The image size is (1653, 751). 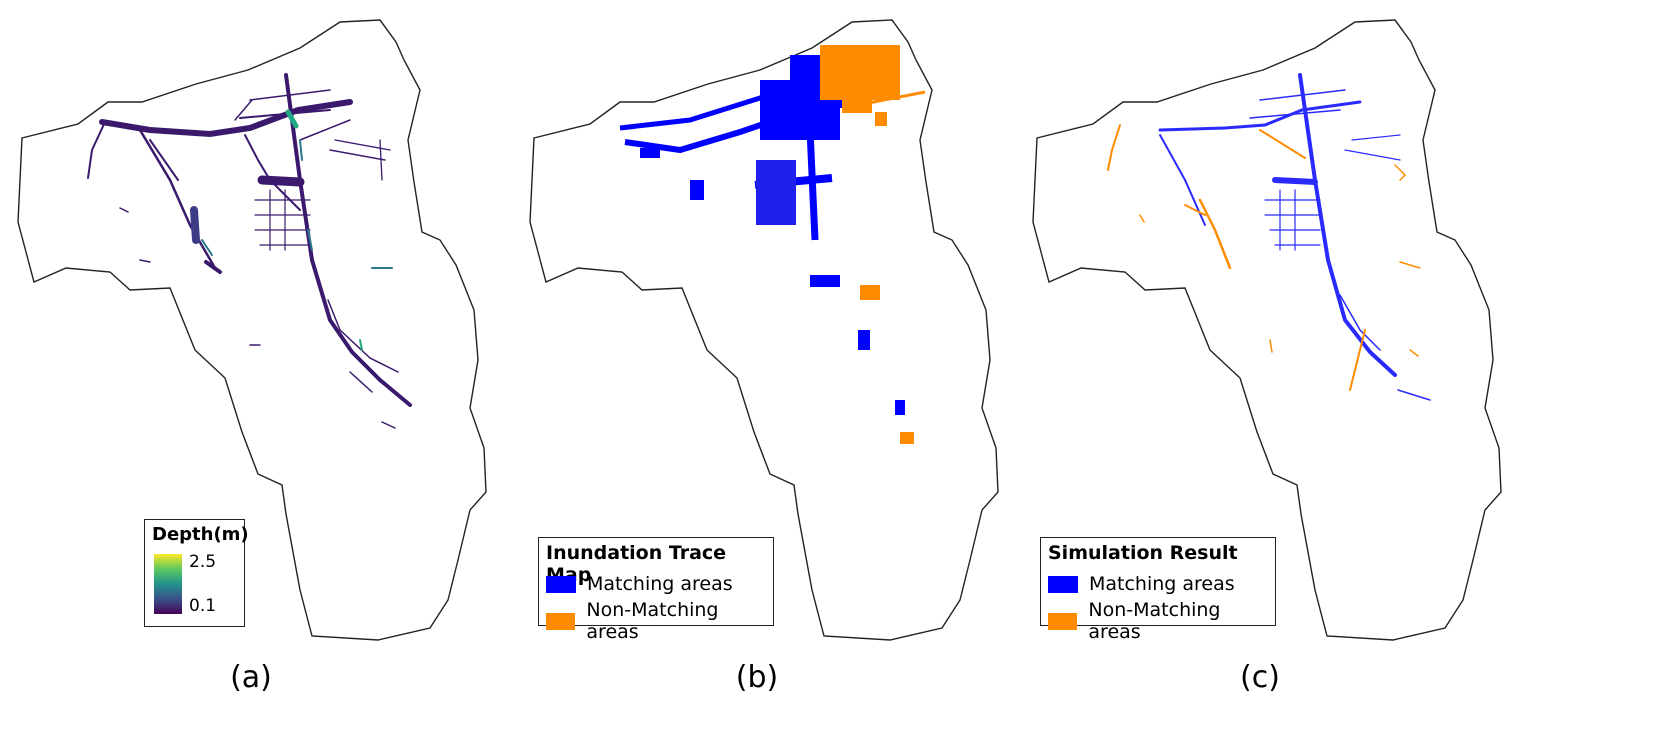 I want to click on panel-label-c: (c), so click(x=1260, y=677).